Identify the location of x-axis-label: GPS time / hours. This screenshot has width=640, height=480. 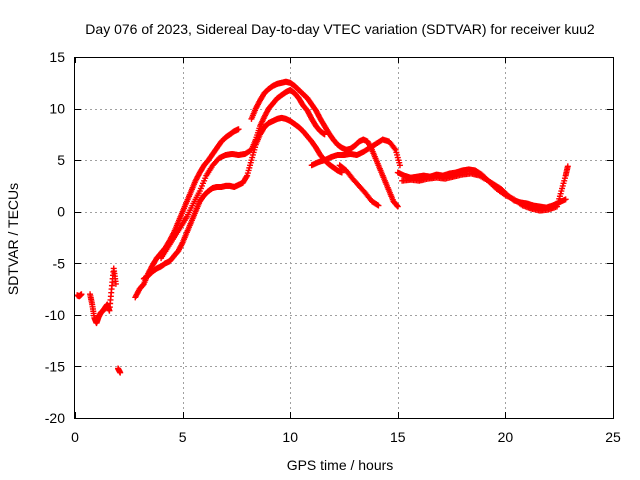
(340, 465).